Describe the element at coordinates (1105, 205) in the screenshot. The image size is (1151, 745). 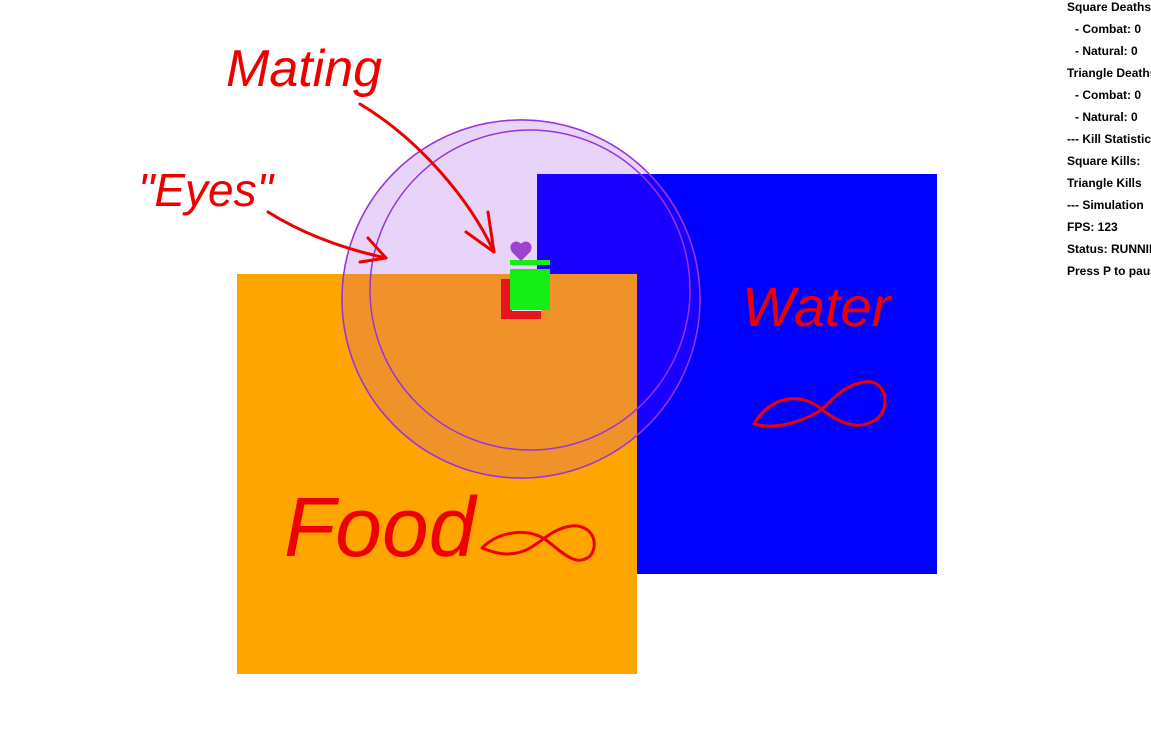
I see `simulation-header: --- Simulation` at that location.